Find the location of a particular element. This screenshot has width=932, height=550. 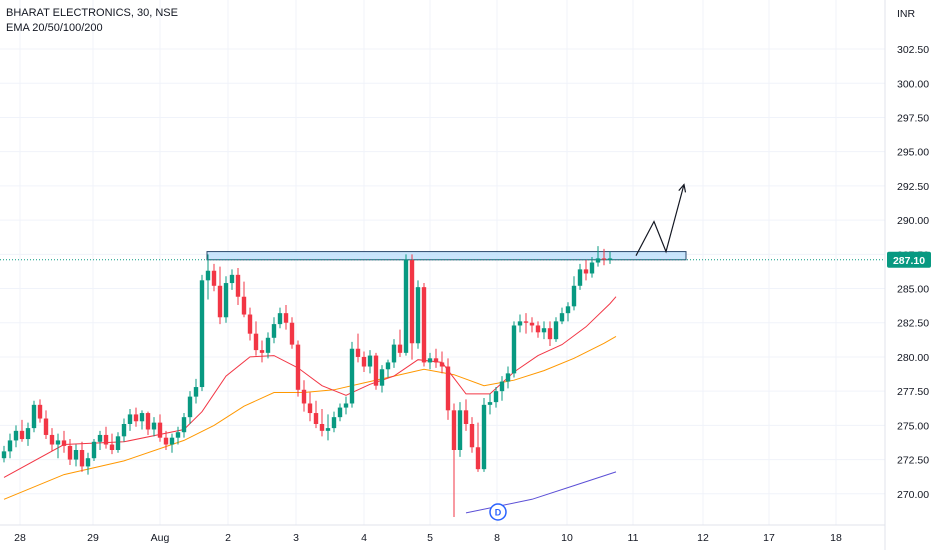

x-tick-label: 2 is located at coordinates (228, 538).